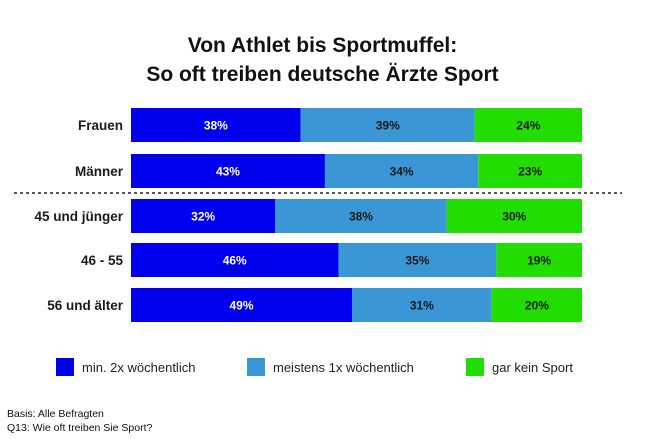 This screenshot has width=645, height=439. I want to click on footnote-question: Q13: Wie oft treiben Sie Sport?, so click(80, 428).